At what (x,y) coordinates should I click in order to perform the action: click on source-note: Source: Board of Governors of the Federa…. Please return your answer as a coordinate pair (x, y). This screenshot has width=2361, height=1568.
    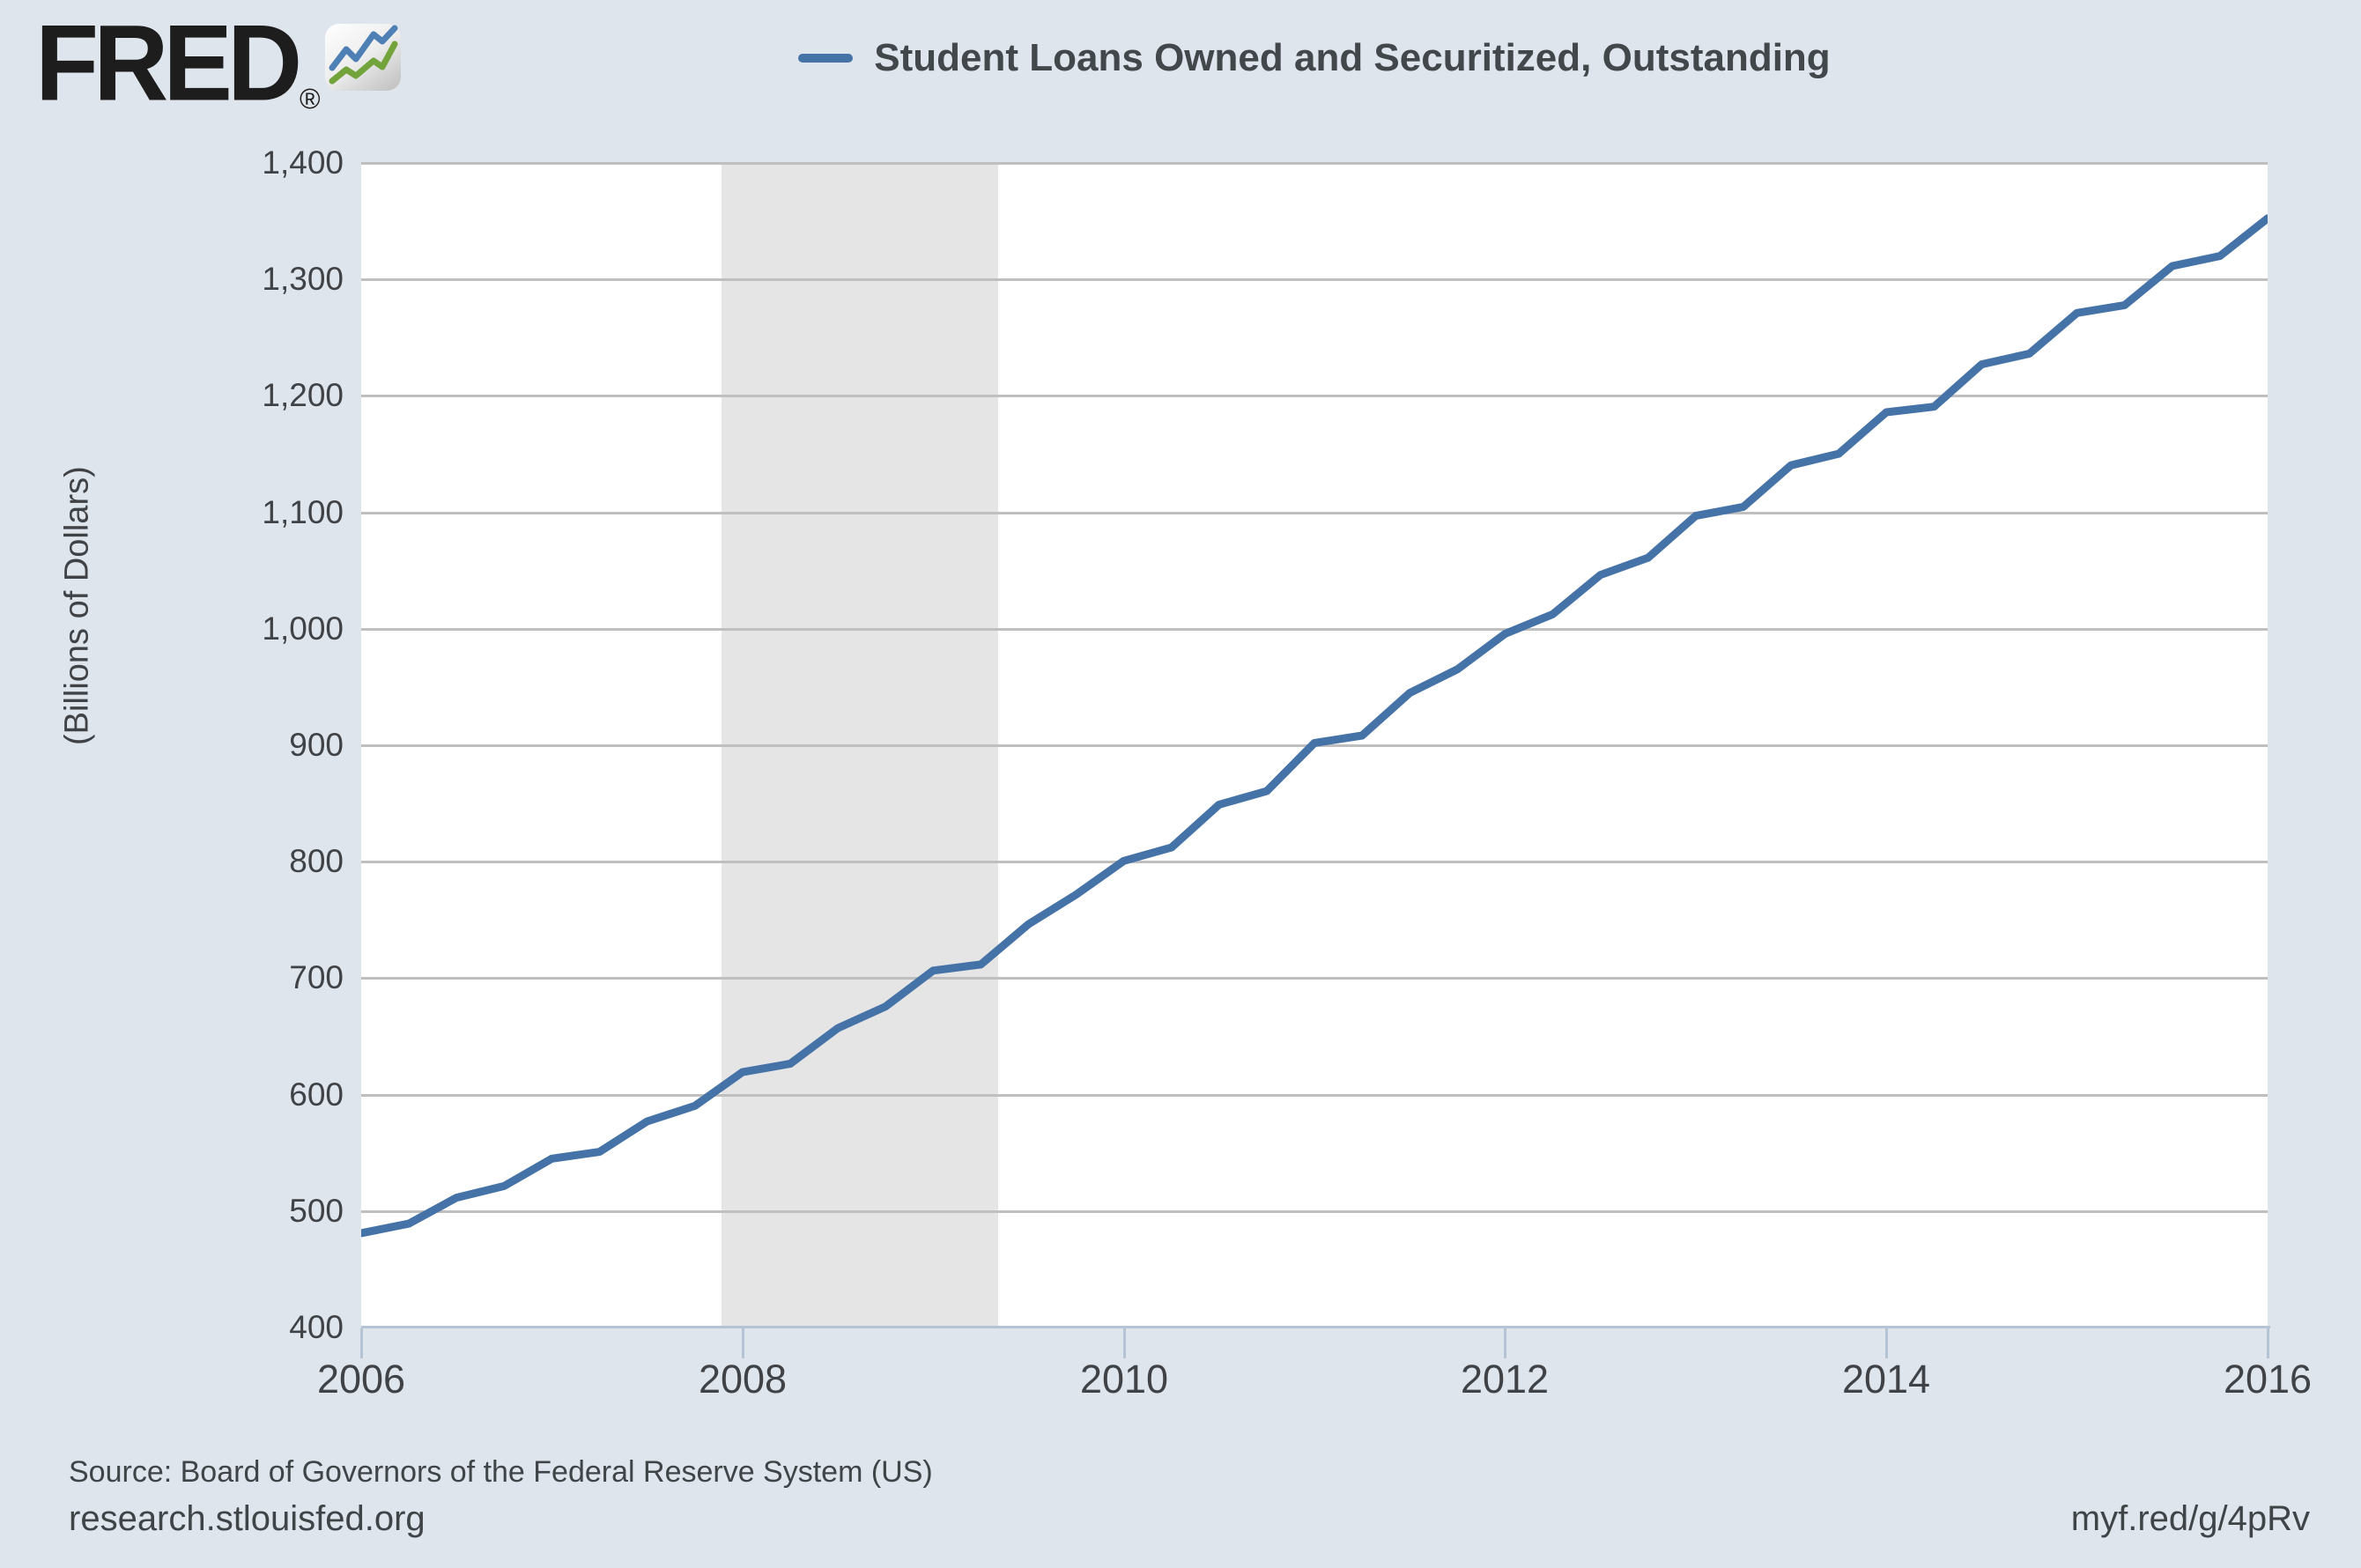
    Looking at the image, I should click on (501, 1472).